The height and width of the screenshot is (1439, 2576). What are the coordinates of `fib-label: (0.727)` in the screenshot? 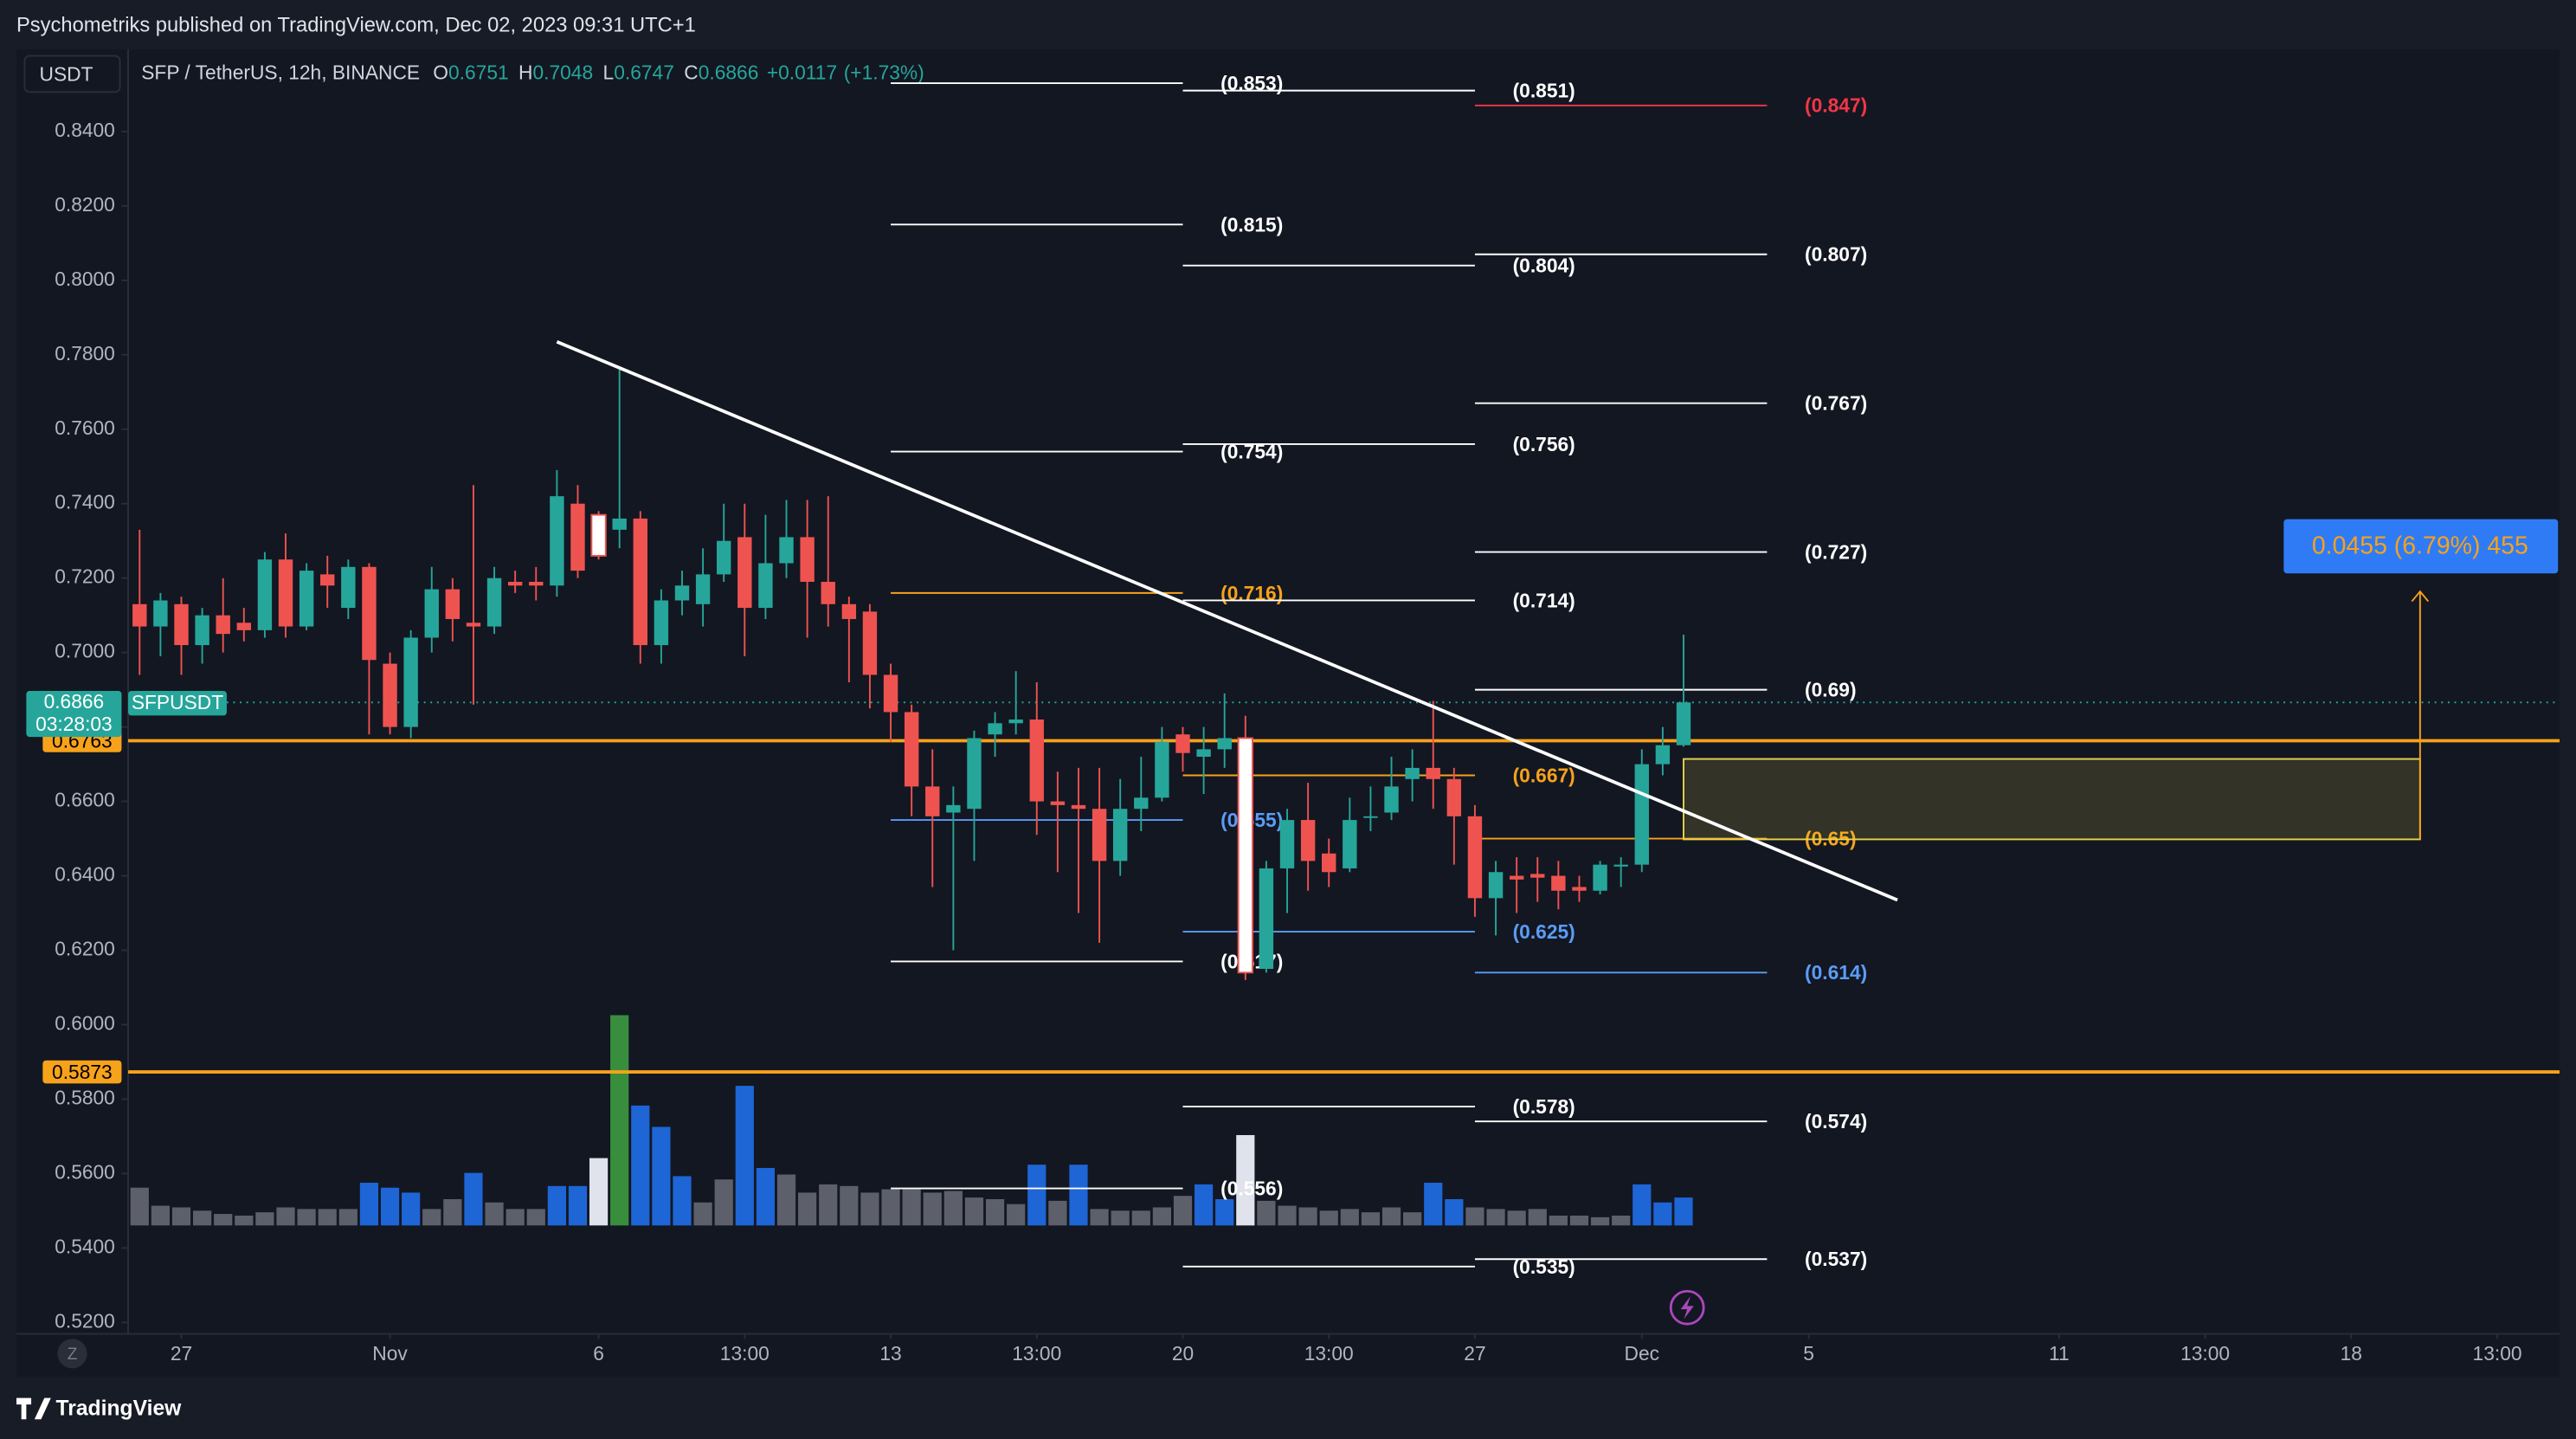 It's located at (1836, 552).